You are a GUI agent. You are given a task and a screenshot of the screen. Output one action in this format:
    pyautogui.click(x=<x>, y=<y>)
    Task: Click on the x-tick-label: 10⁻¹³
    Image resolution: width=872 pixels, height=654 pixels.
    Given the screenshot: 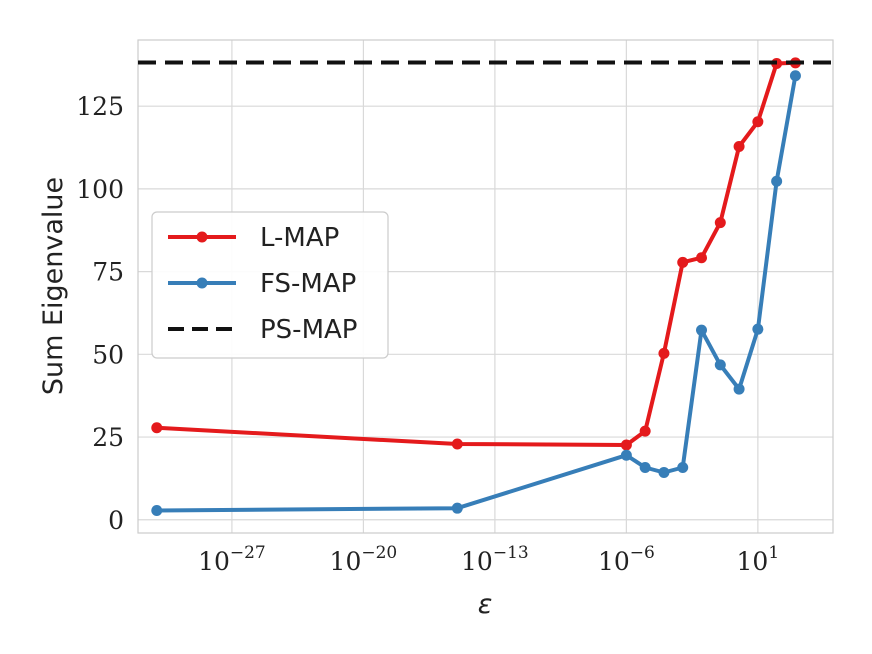 What is the action you would take?
    pyautogui.click(x=495, y=559)
    